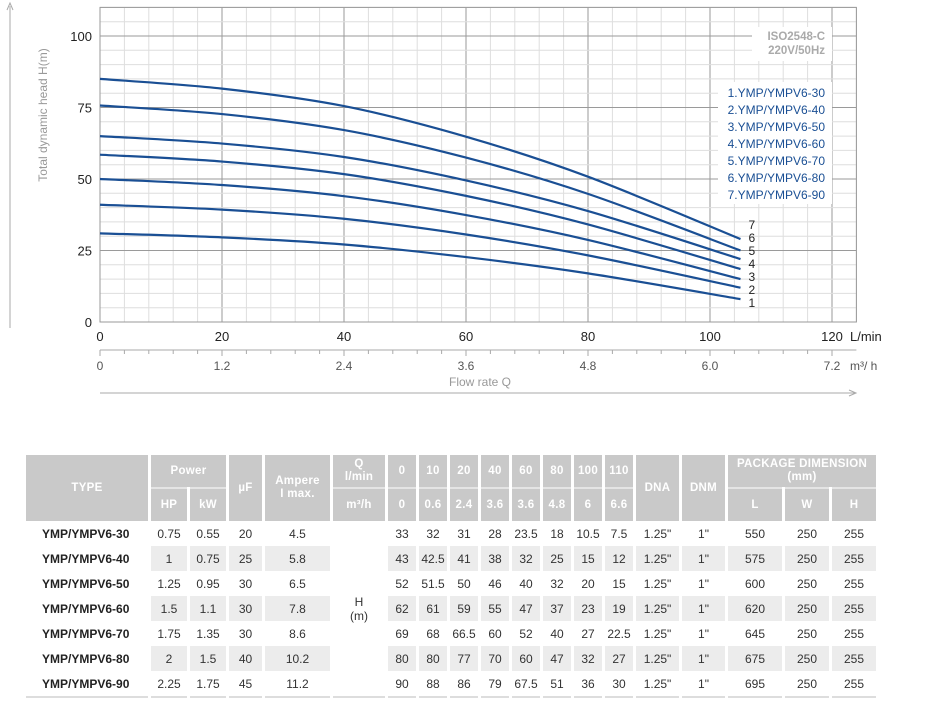 The image size is (952, 716). What do you see at coordinates (777, 195) in the screenshot?
I see `legend-entry: 7.YMP/YMPV6-90` at bounding box center [777, 195].